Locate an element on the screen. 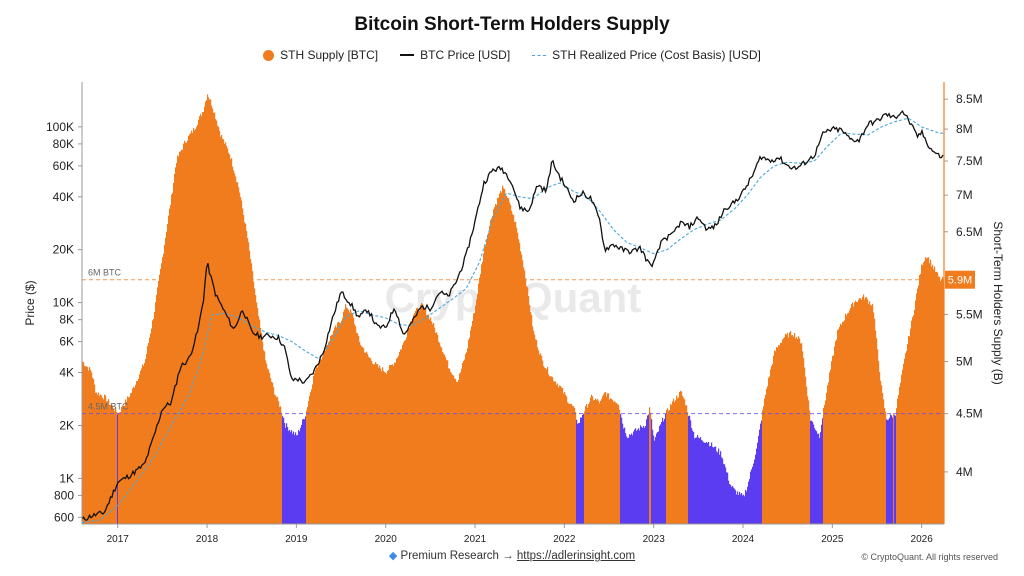 This screenshot has height=576, width=1024. legend-item-btc-price: BTC Price [USD] is located at coordinates (455, 55).